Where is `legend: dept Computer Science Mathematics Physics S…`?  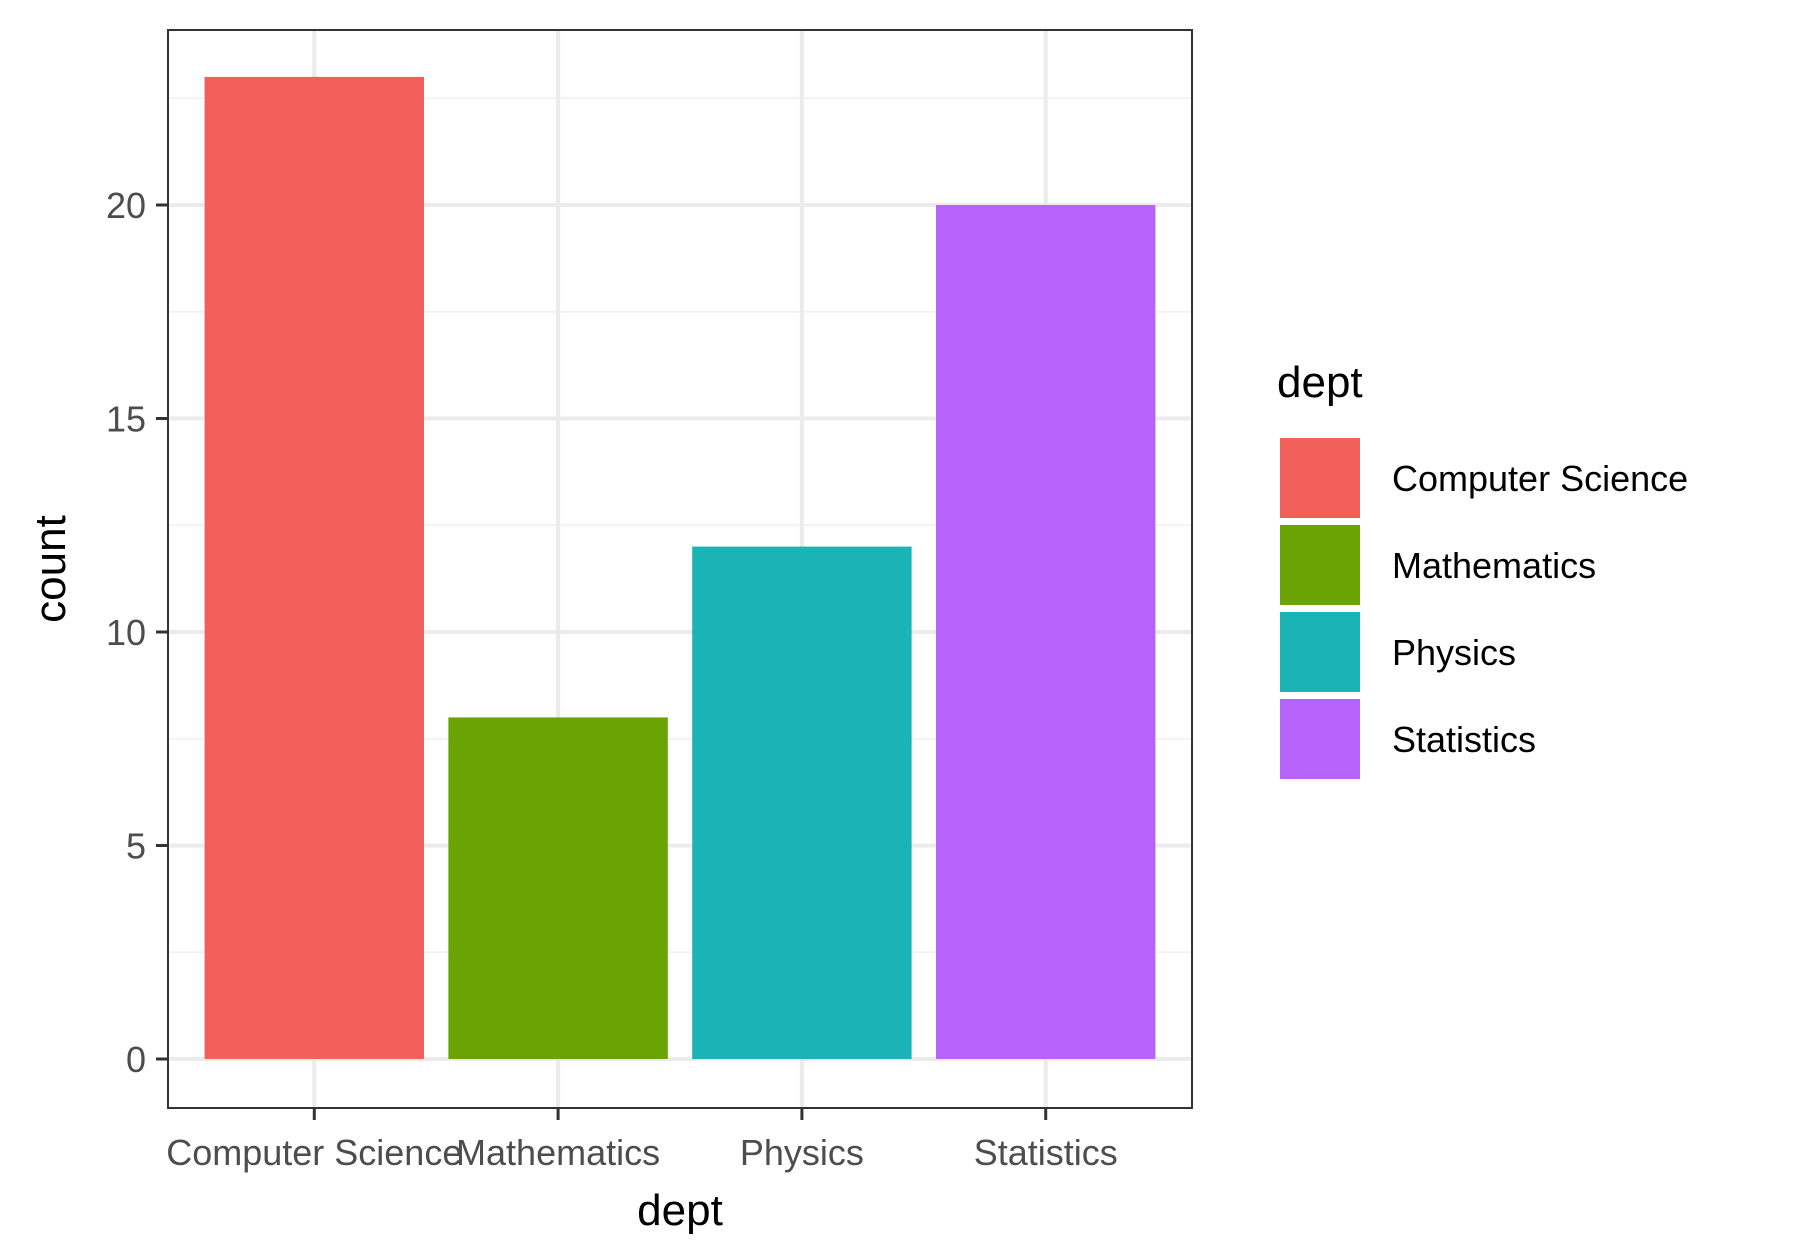 legend: dept Computer Science Mathematics Physics S… is located at coordinates (1482, 568).